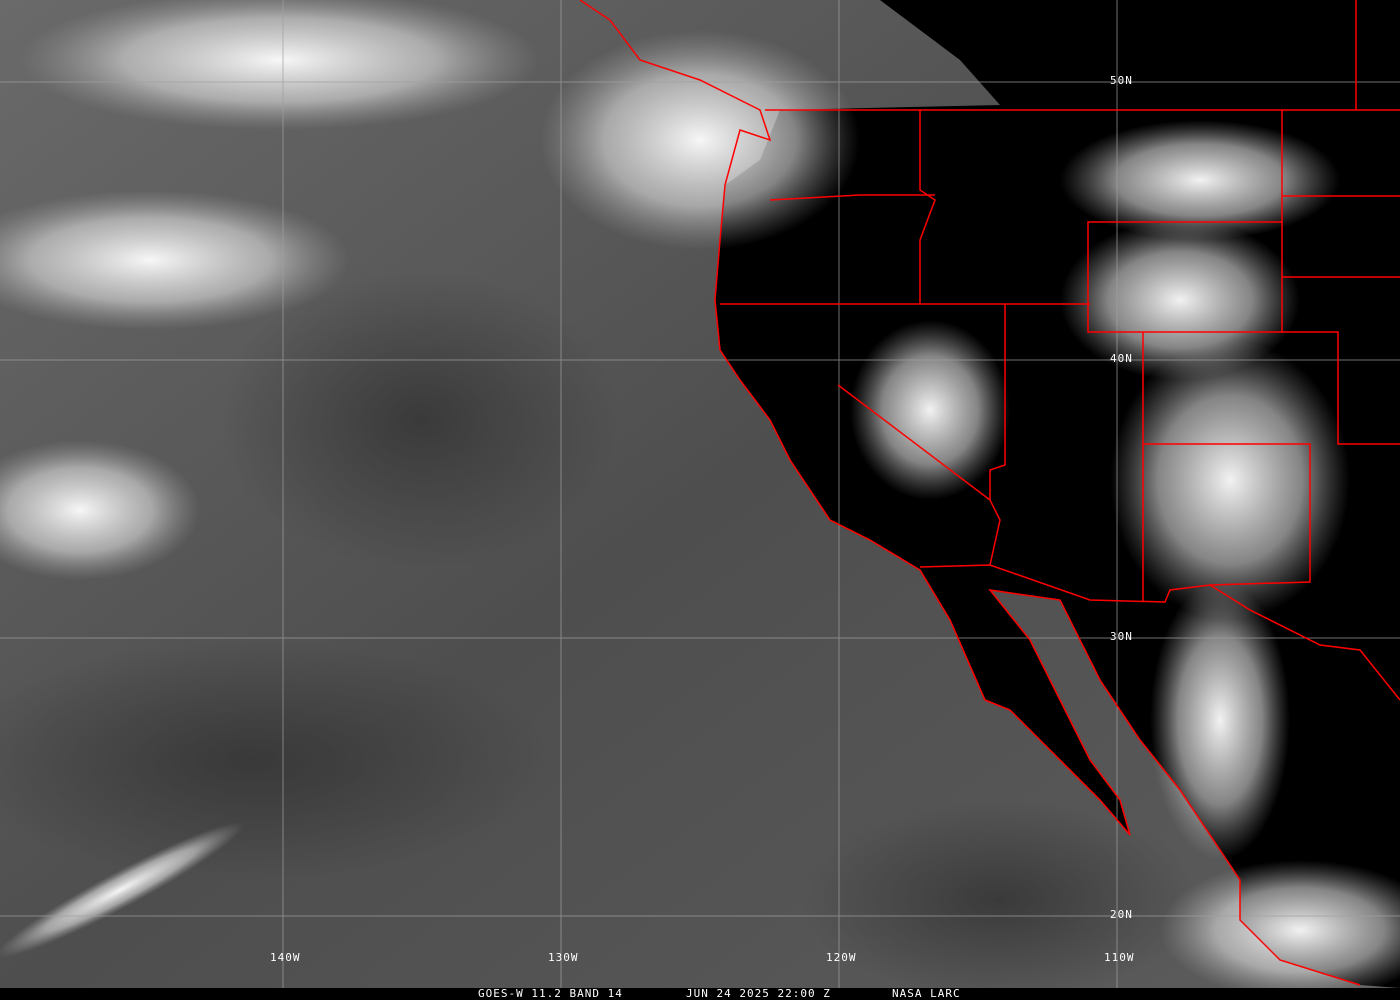  Describe the element at coordinates (1227, 514) in the screenshot. I see `nm-border` at that location.